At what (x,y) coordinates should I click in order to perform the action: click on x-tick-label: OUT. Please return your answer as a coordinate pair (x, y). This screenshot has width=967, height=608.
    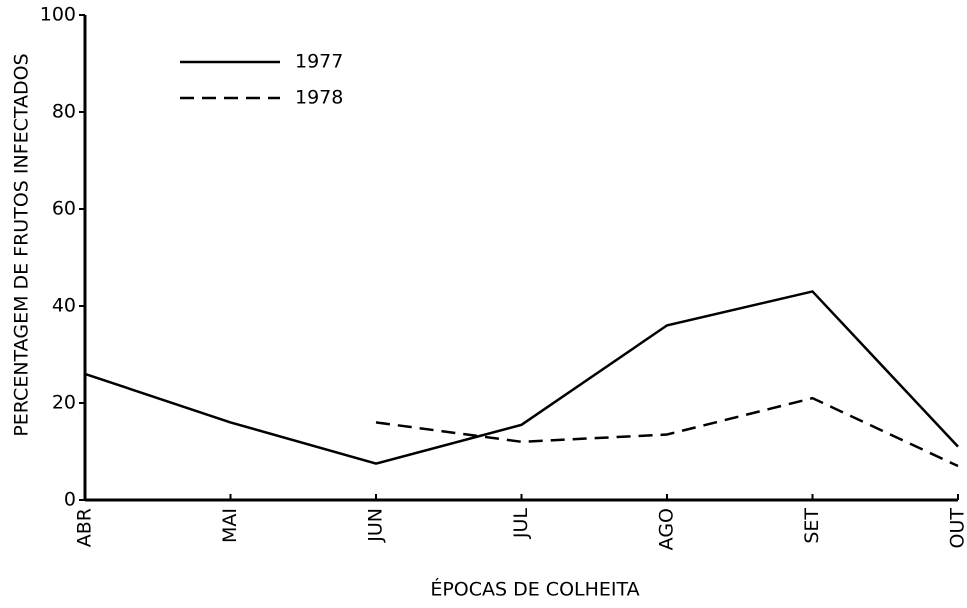
    Looking at the image, I should click on (957, 528).